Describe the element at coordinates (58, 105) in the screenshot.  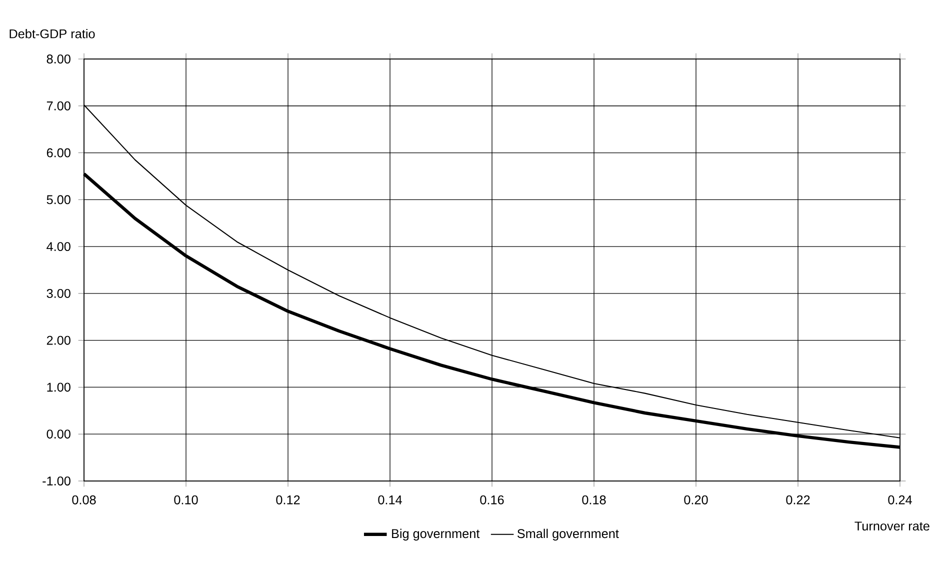
I see `y-tick-label: 7.00` at that location.